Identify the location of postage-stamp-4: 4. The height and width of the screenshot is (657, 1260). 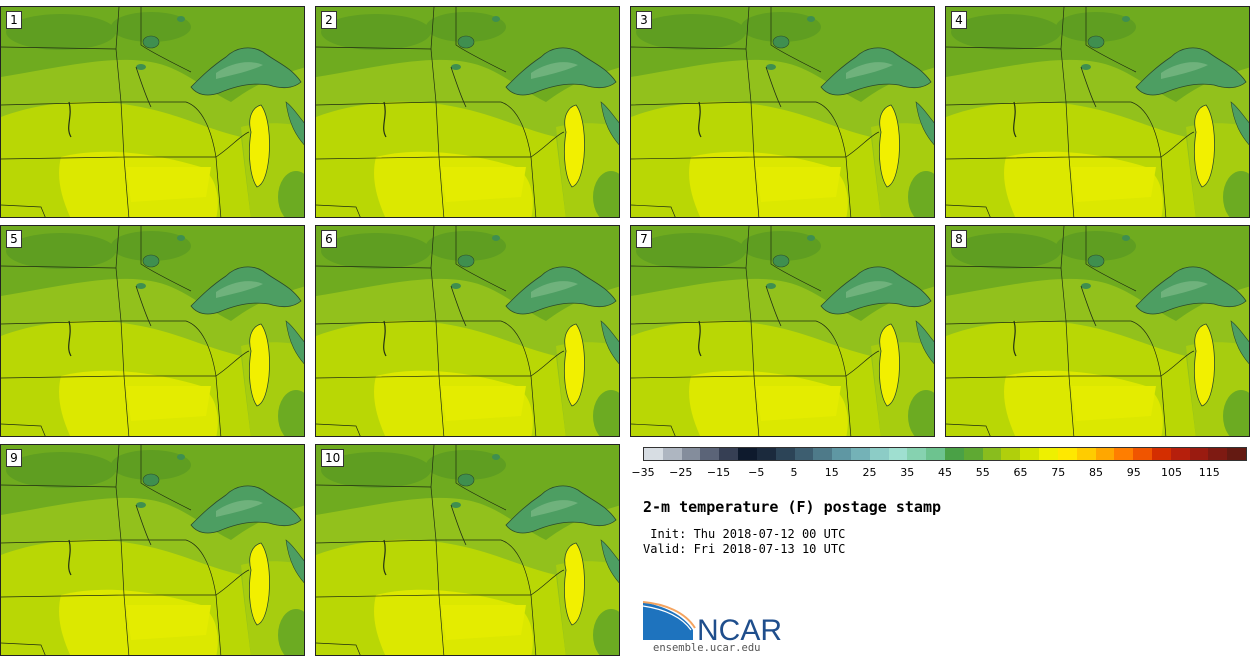
(1097, 112).